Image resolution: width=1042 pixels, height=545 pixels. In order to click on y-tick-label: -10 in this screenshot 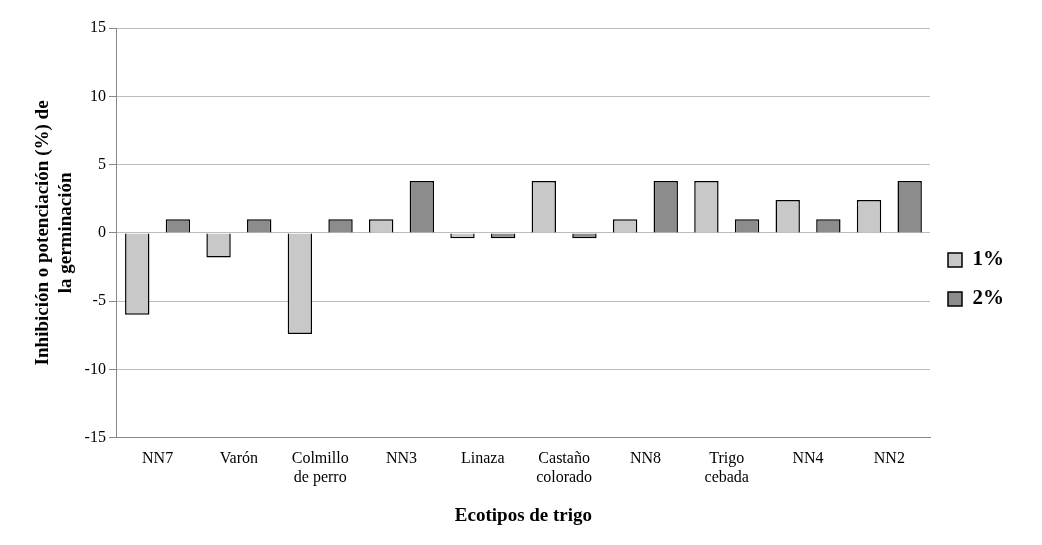, I will do `click(95, 368)`.